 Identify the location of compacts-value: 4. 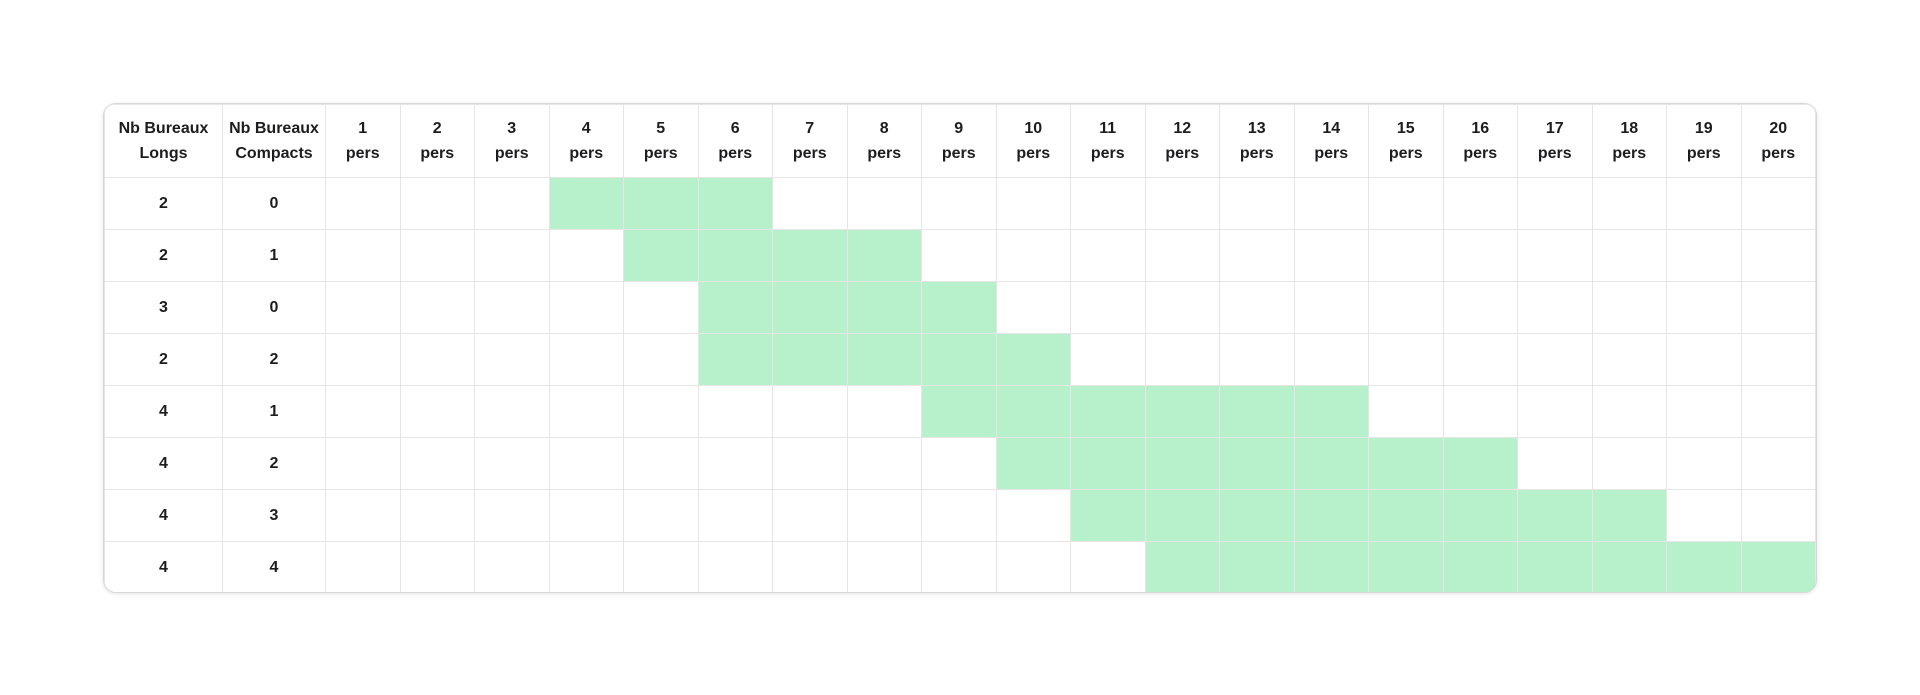
(274, 566).